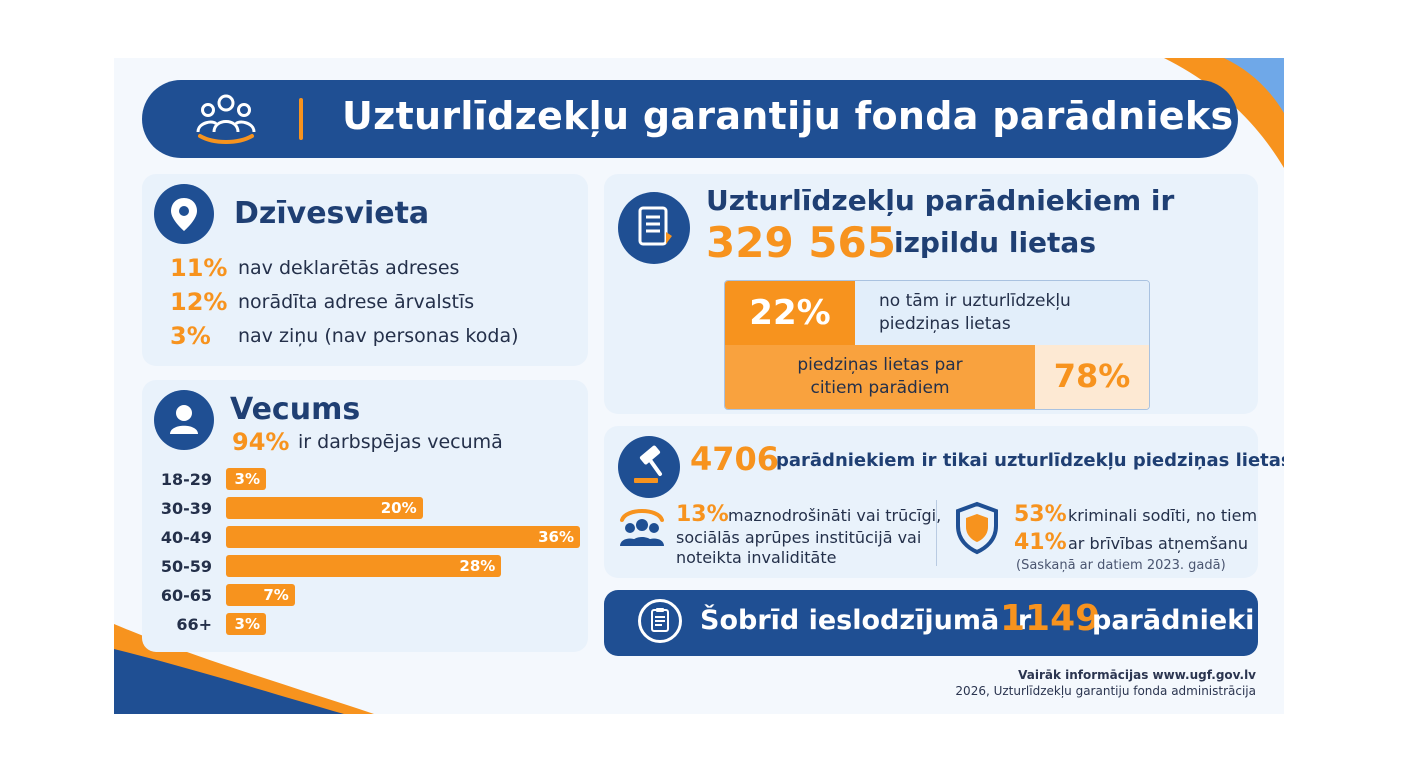  Describe the element at coordinates (977, 528) in the screenshot. I see `shield-icon` at that location.